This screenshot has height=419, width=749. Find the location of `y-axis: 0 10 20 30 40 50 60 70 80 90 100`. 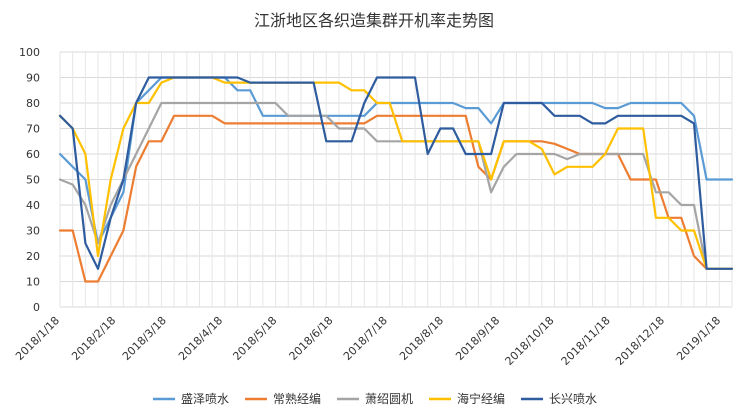

y-axis: 0 10 20 30 40 50 60 70 80 90 100 is located at coordinates (29, 180).